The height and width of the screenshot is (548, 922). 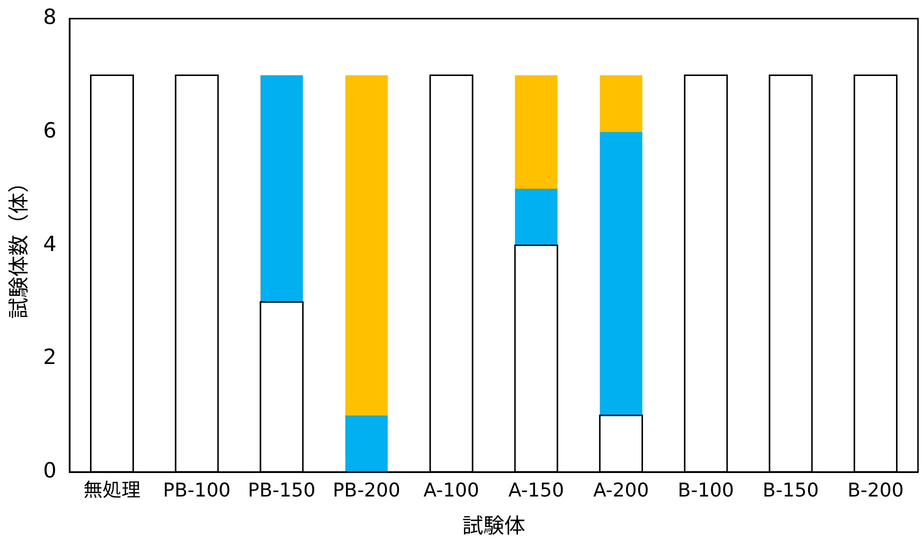 What do you see at coordinates (50, 130) in the screenshot?
I see `y-tick-label: 6` at bounding box center [50, 130].